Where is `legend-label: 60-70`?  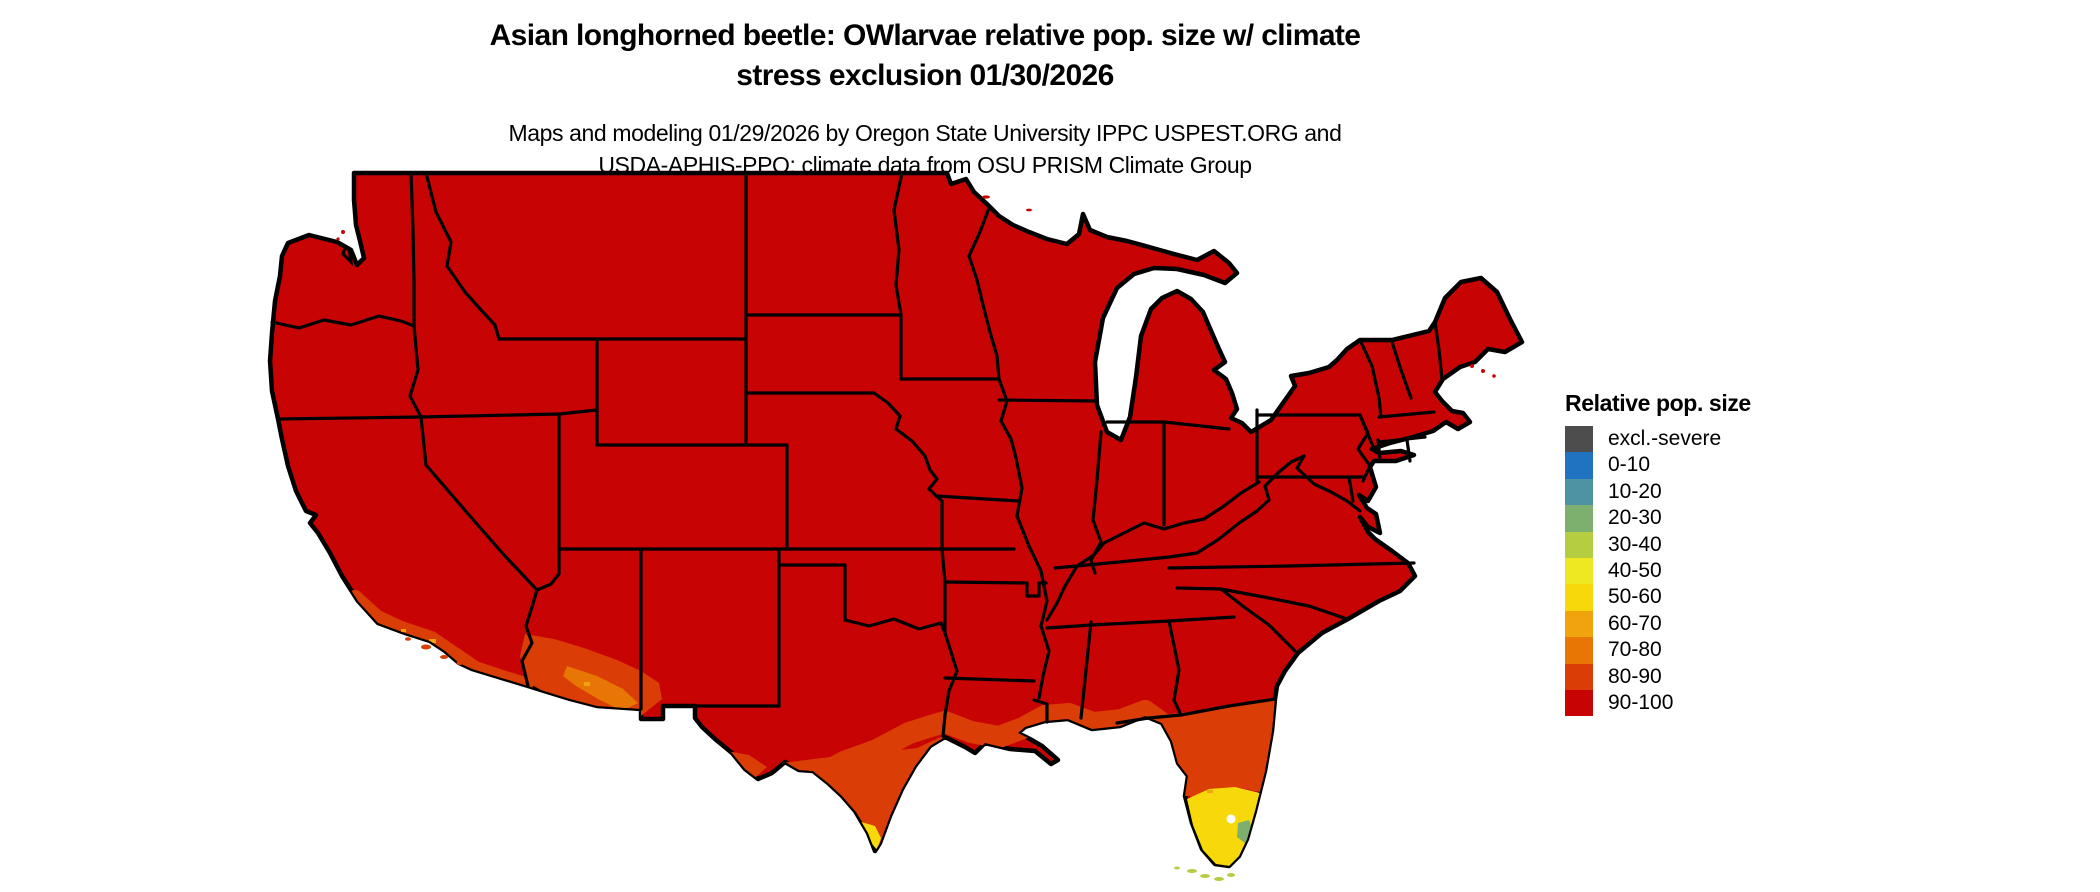
legend-label: 60-70 is located at coordinates (1635, 623).